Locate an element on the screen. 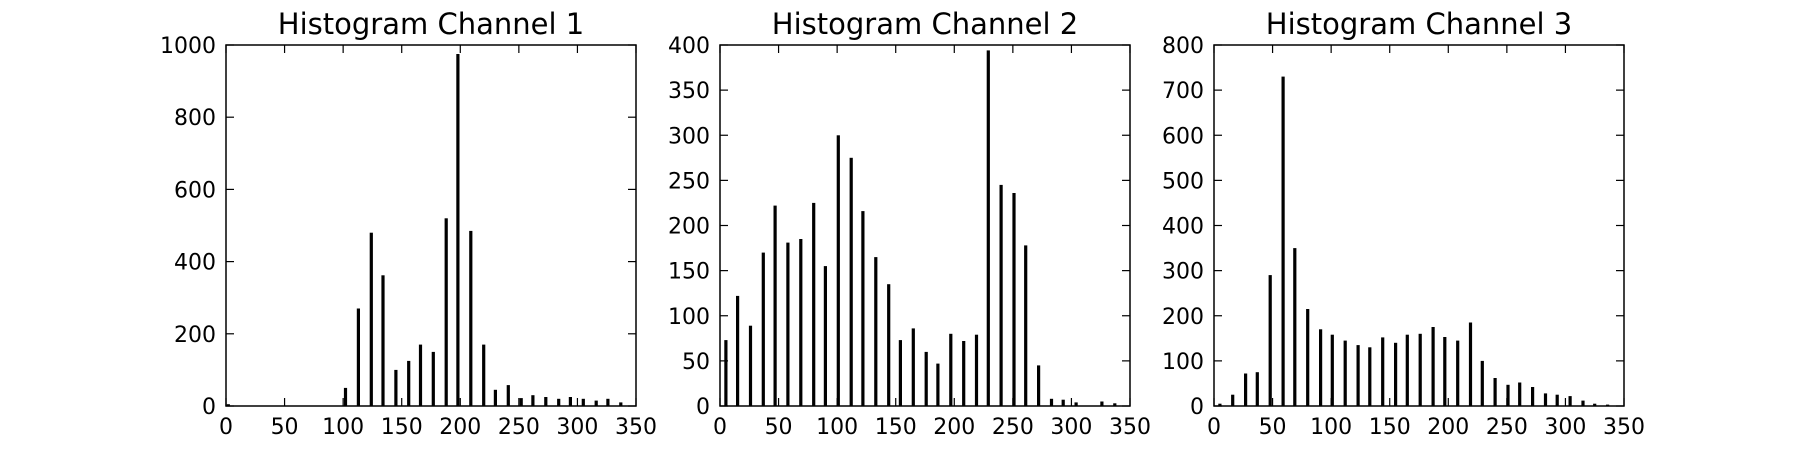  y-tick-label: 600 is located at coordinates (195, 190).